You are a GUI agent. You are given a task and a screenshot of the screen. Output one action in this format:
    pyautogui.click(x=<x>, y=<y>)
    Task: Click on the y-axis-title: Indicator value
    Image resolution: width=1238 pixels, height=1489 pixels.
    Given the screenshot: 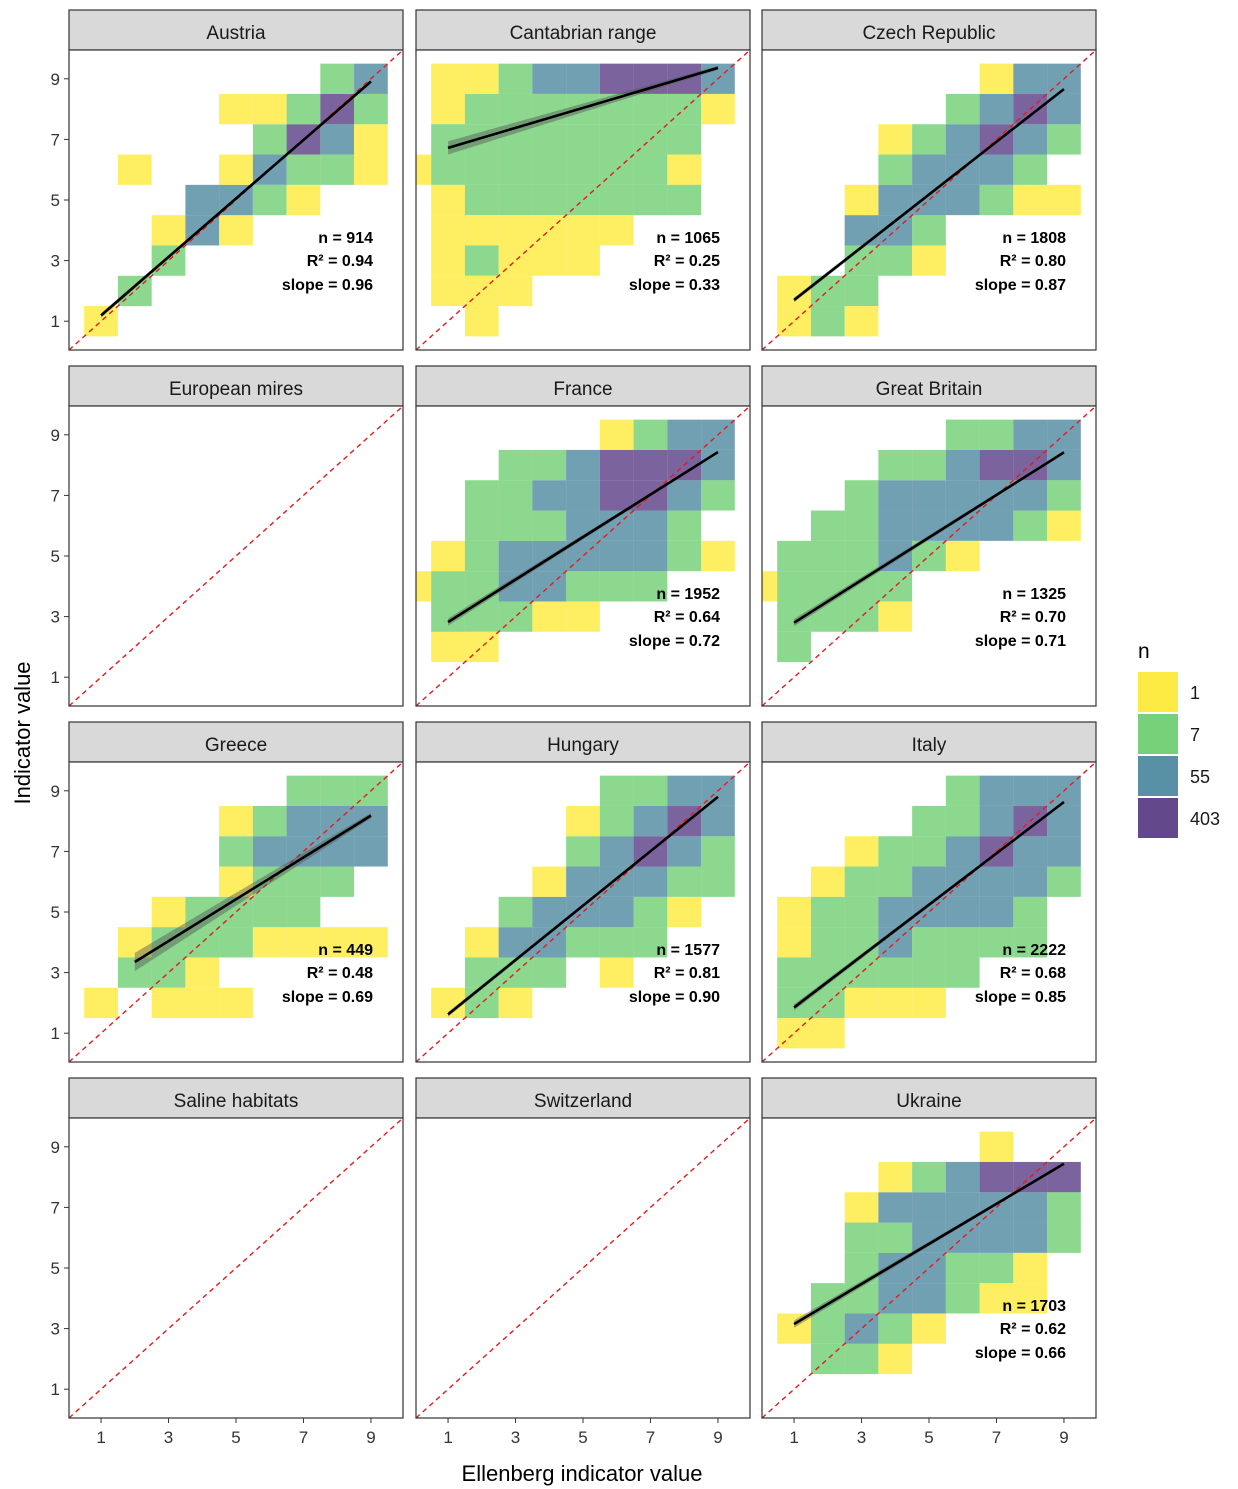 What is the action you would take?
    pyautogui.click(x=22, y=732)
    